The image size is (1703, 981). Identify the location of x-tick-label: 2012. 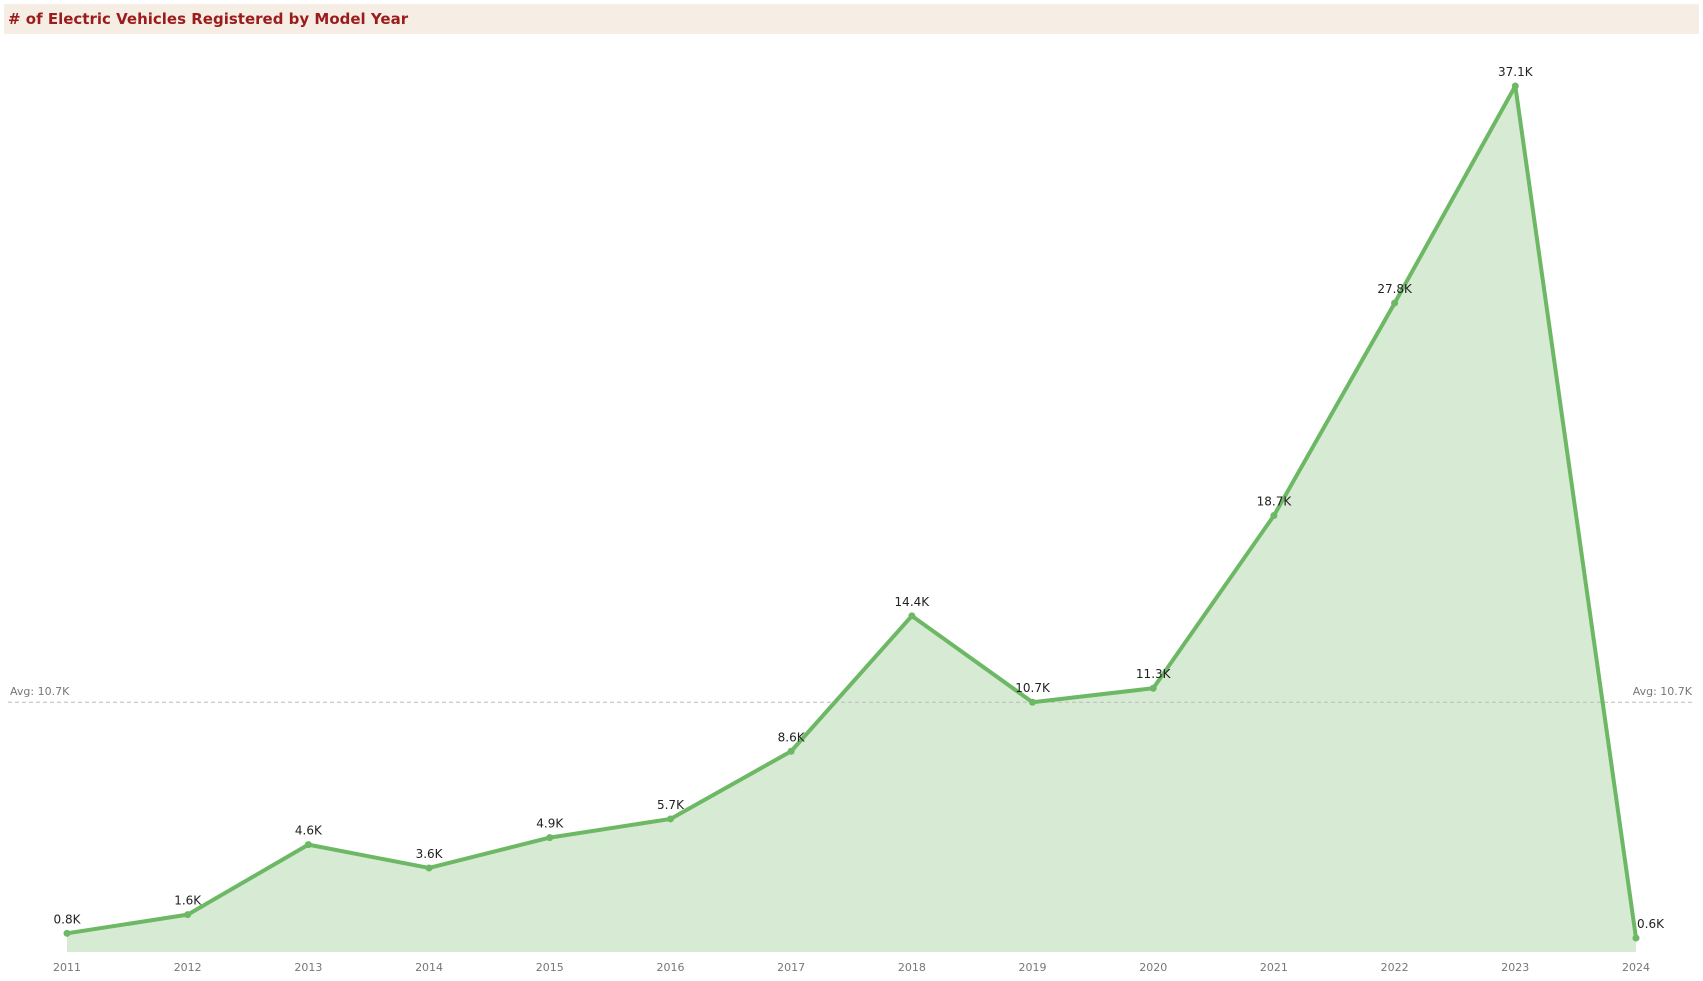
(188, 967).